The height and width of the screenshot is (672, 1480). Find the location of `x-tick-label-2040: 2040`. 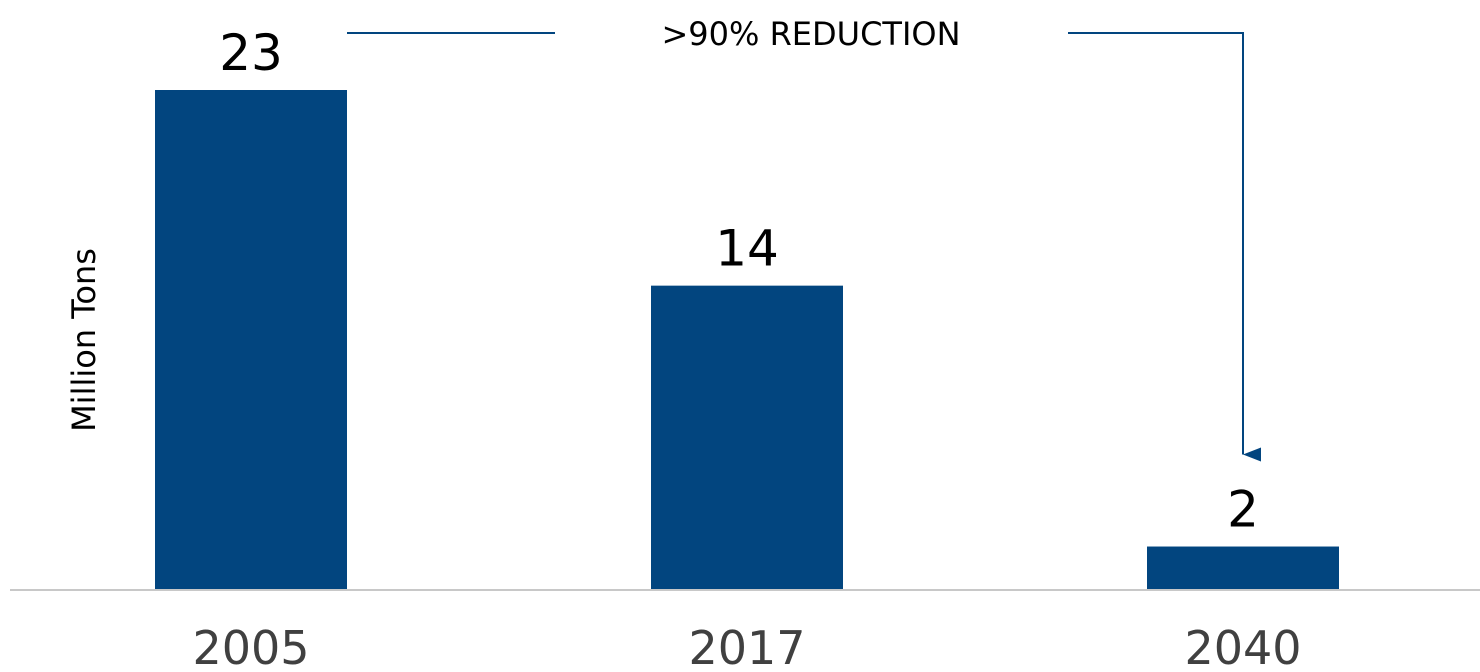

x-tick-label-2040: 2040 is located at coordinates (1242, 646).